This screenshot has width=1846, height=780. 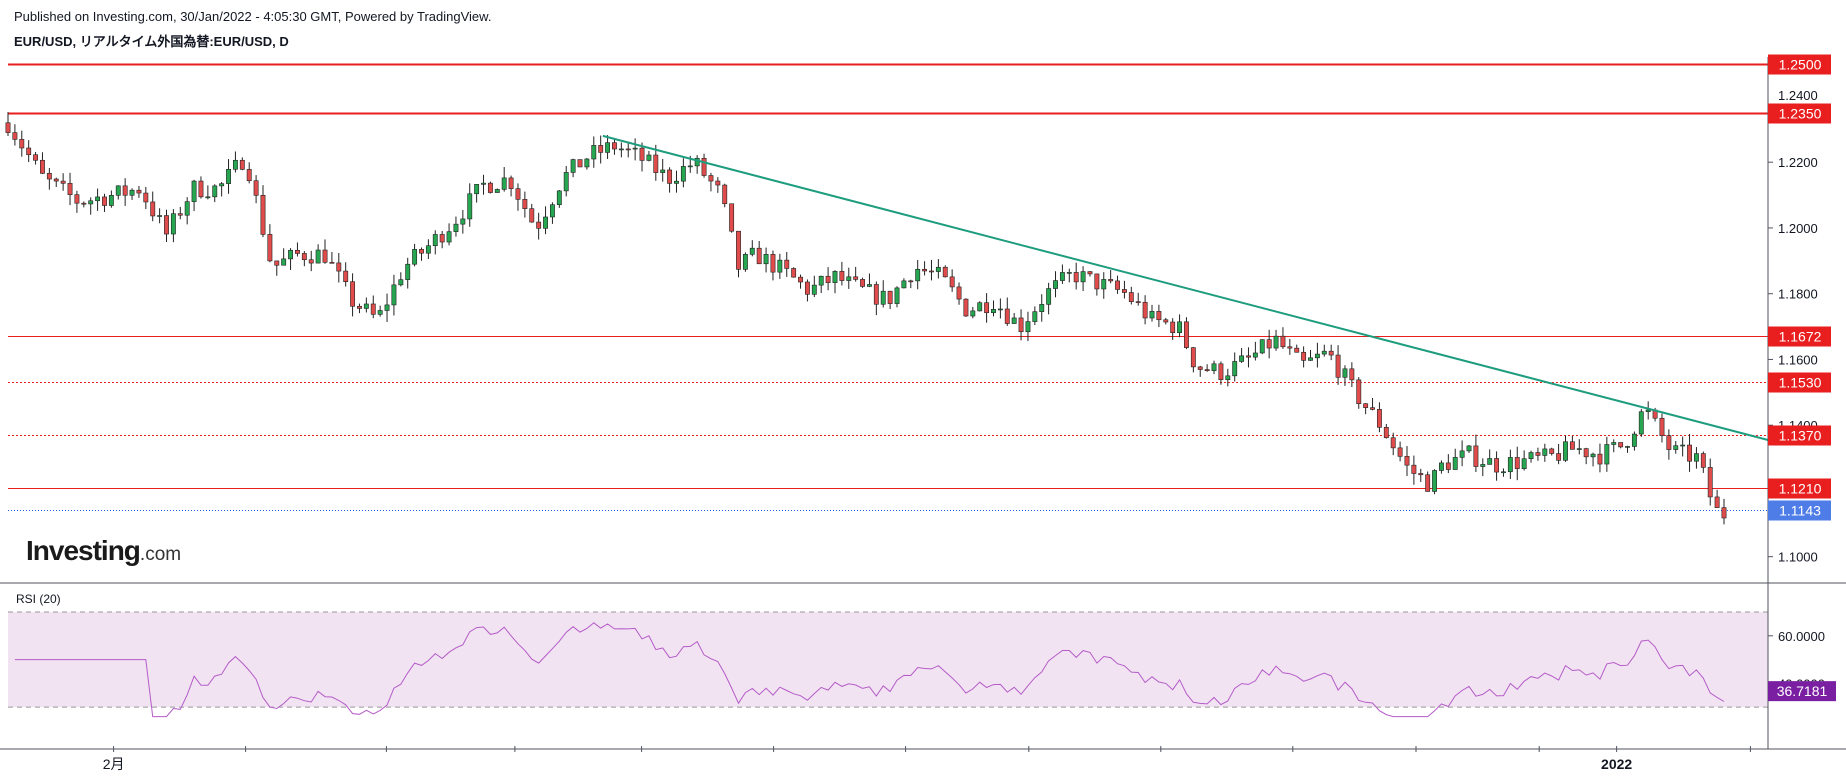 What do you see at coordinates (151, 41) in the screenshot?
I see `symbol-title: EUR/USD, リアルタイム外国為替:EUR/USD, D` at bounding box center [151, 41].